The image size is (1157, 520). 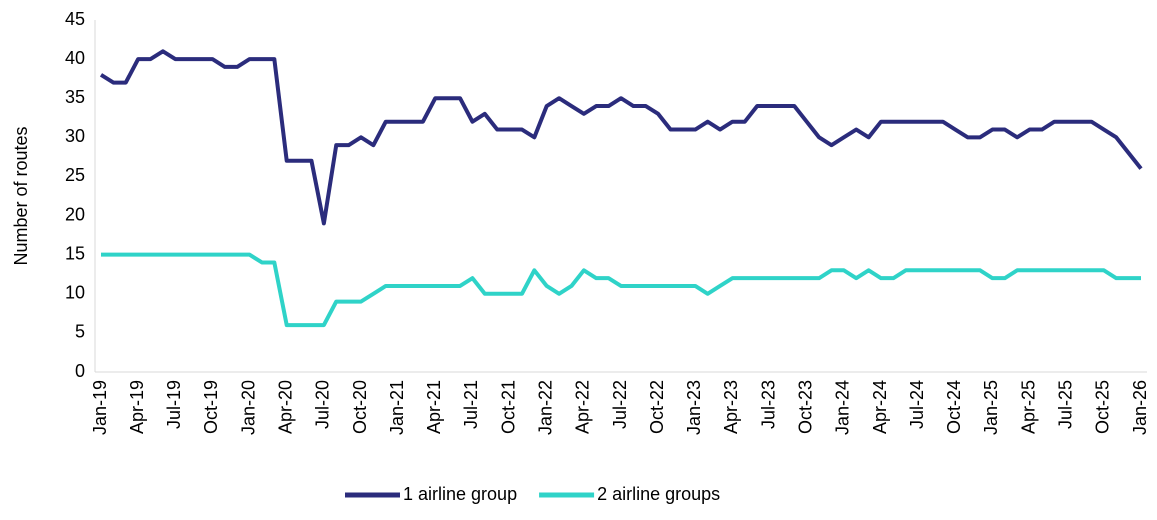 What do you see at coordinates (285, 407) in the screenshot?
I see `x-tick-label: Apr-20` at bounding box center [285, 407].